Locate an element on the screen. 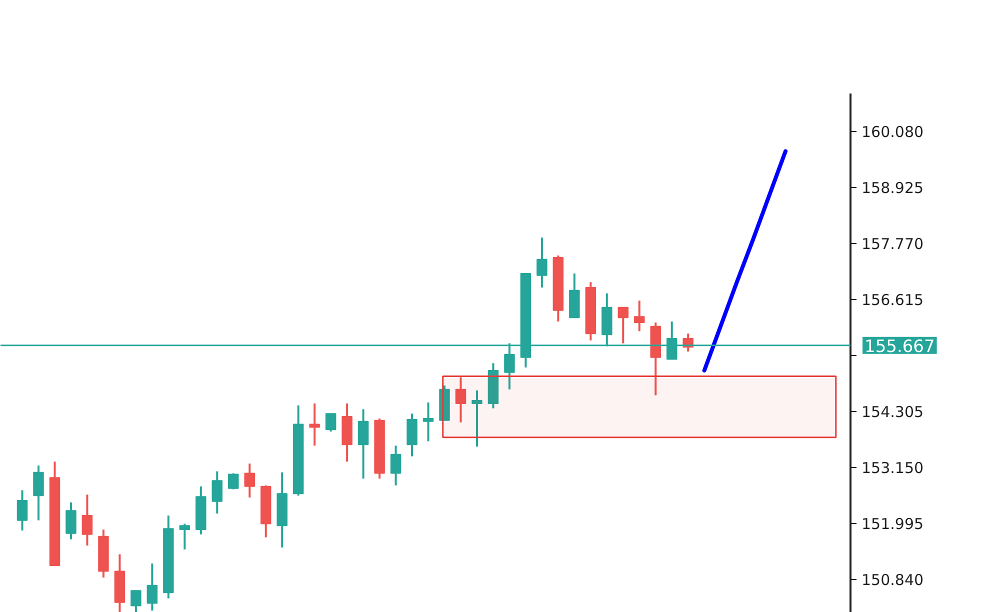  y-tick-label: 150.840 is located at coordinates (893, 580).